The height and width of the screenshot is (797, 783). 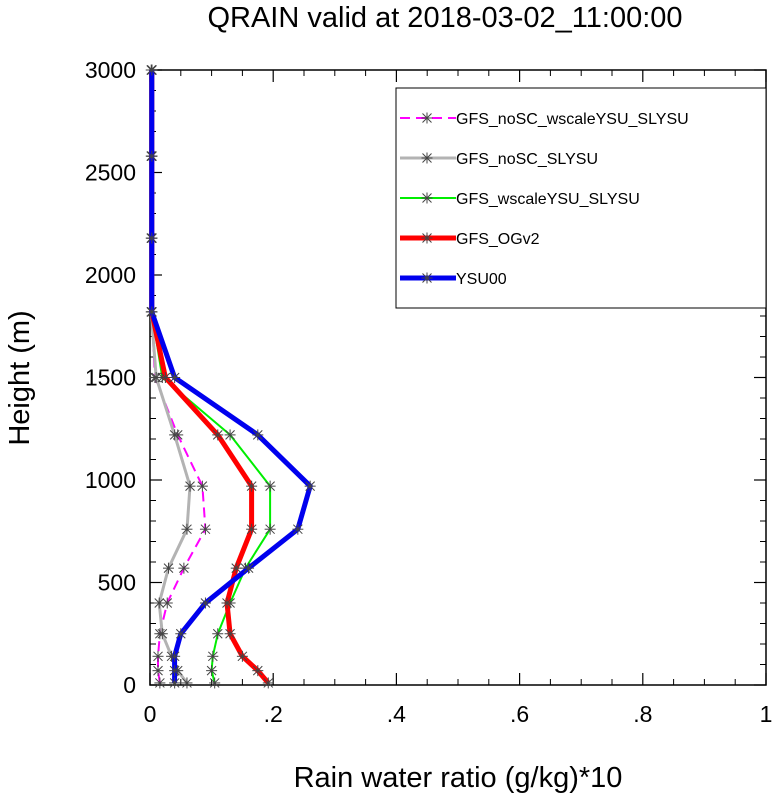 What do you see at coordinates (481, 279) in the screenshot?
I see `legend-label: YSU00` at bounding box center [481, 279].